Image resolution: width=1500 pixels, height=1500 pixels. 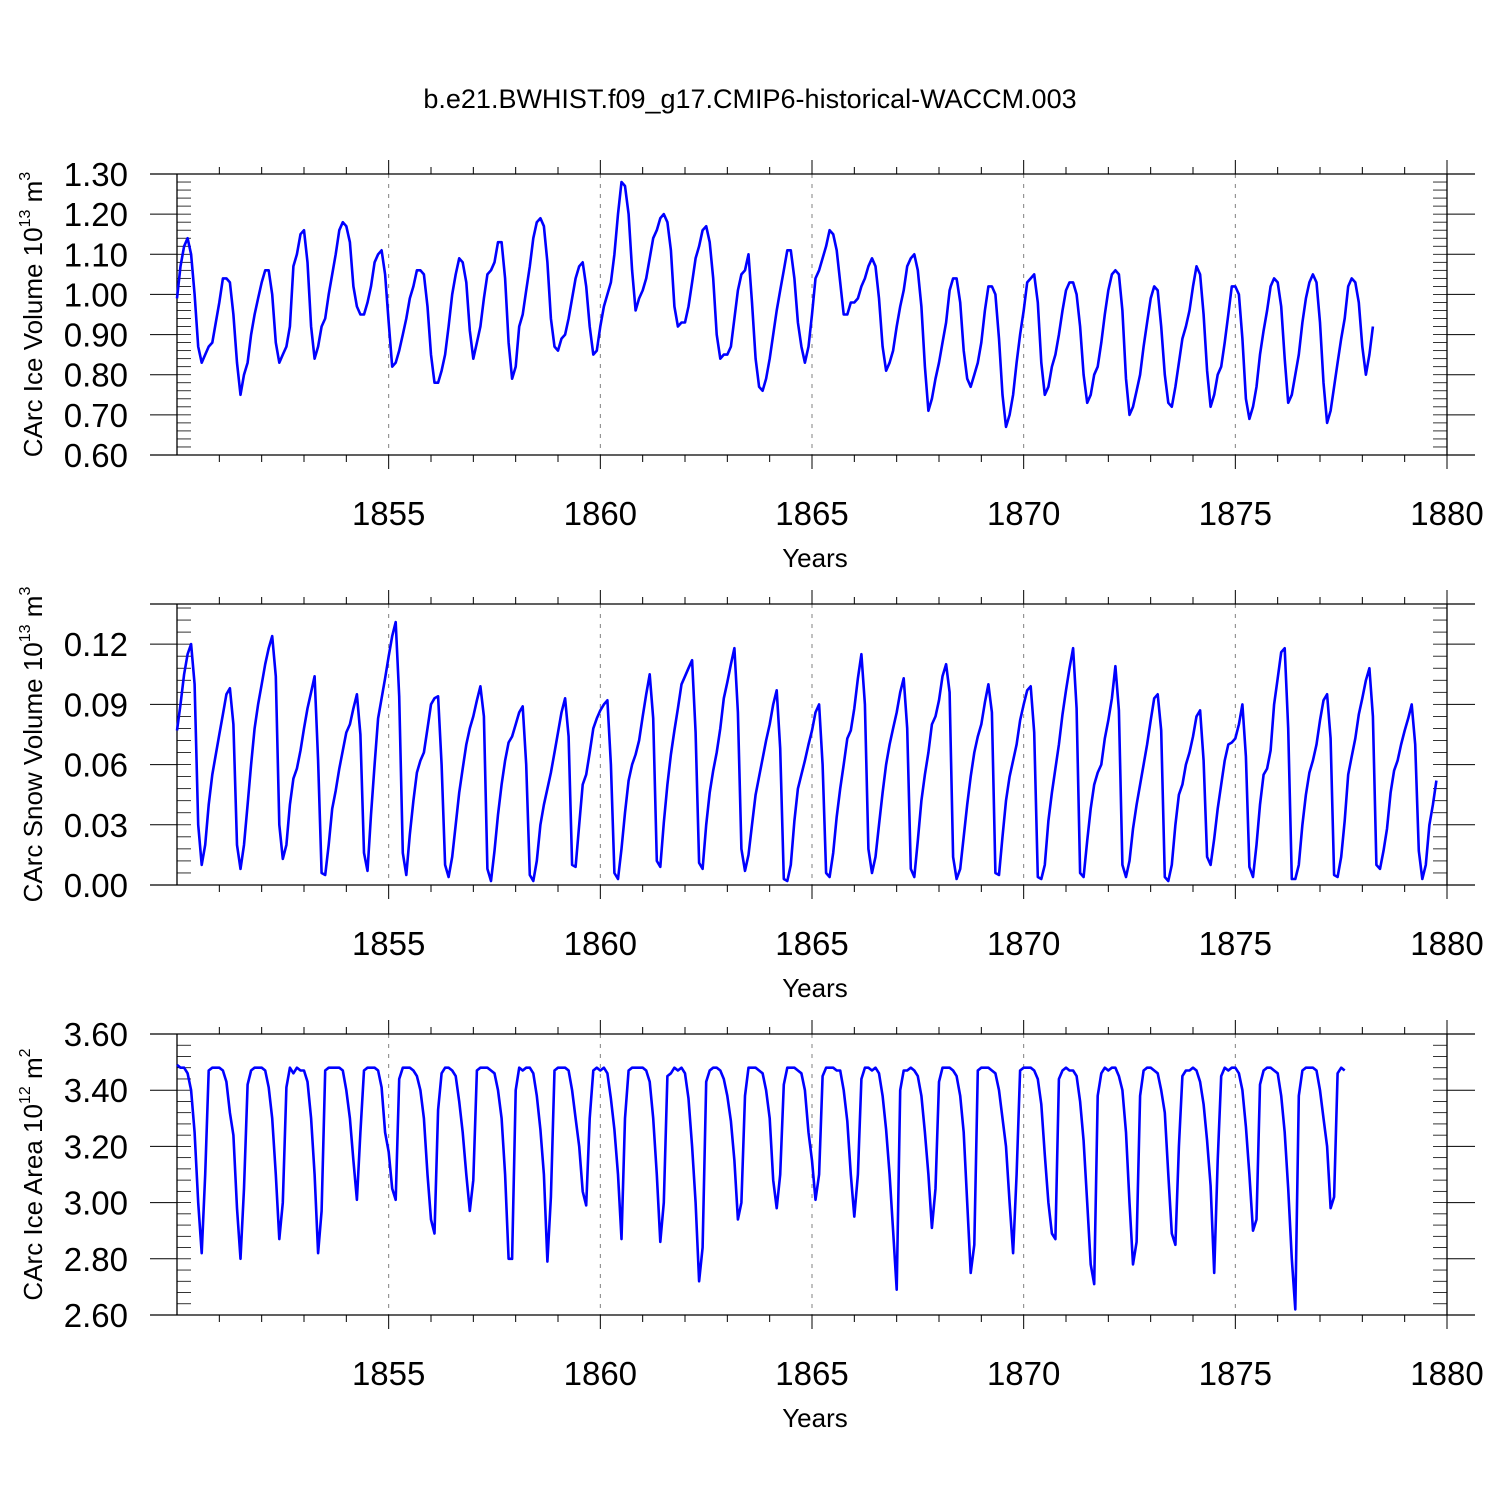 What do you see at coordinates (96, 704) in the screenshot?
I see `y-tick-label: 0.09` at bounding box center [96, 704].